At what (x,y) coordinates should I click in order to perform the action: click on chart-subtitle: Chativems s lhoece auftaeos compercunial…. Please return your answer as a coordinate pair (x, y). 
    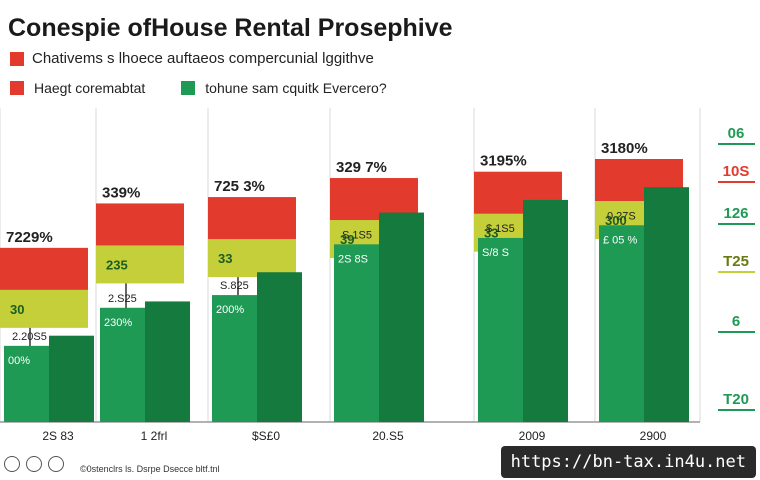
    Looking at the image, I should click on (203, 58).